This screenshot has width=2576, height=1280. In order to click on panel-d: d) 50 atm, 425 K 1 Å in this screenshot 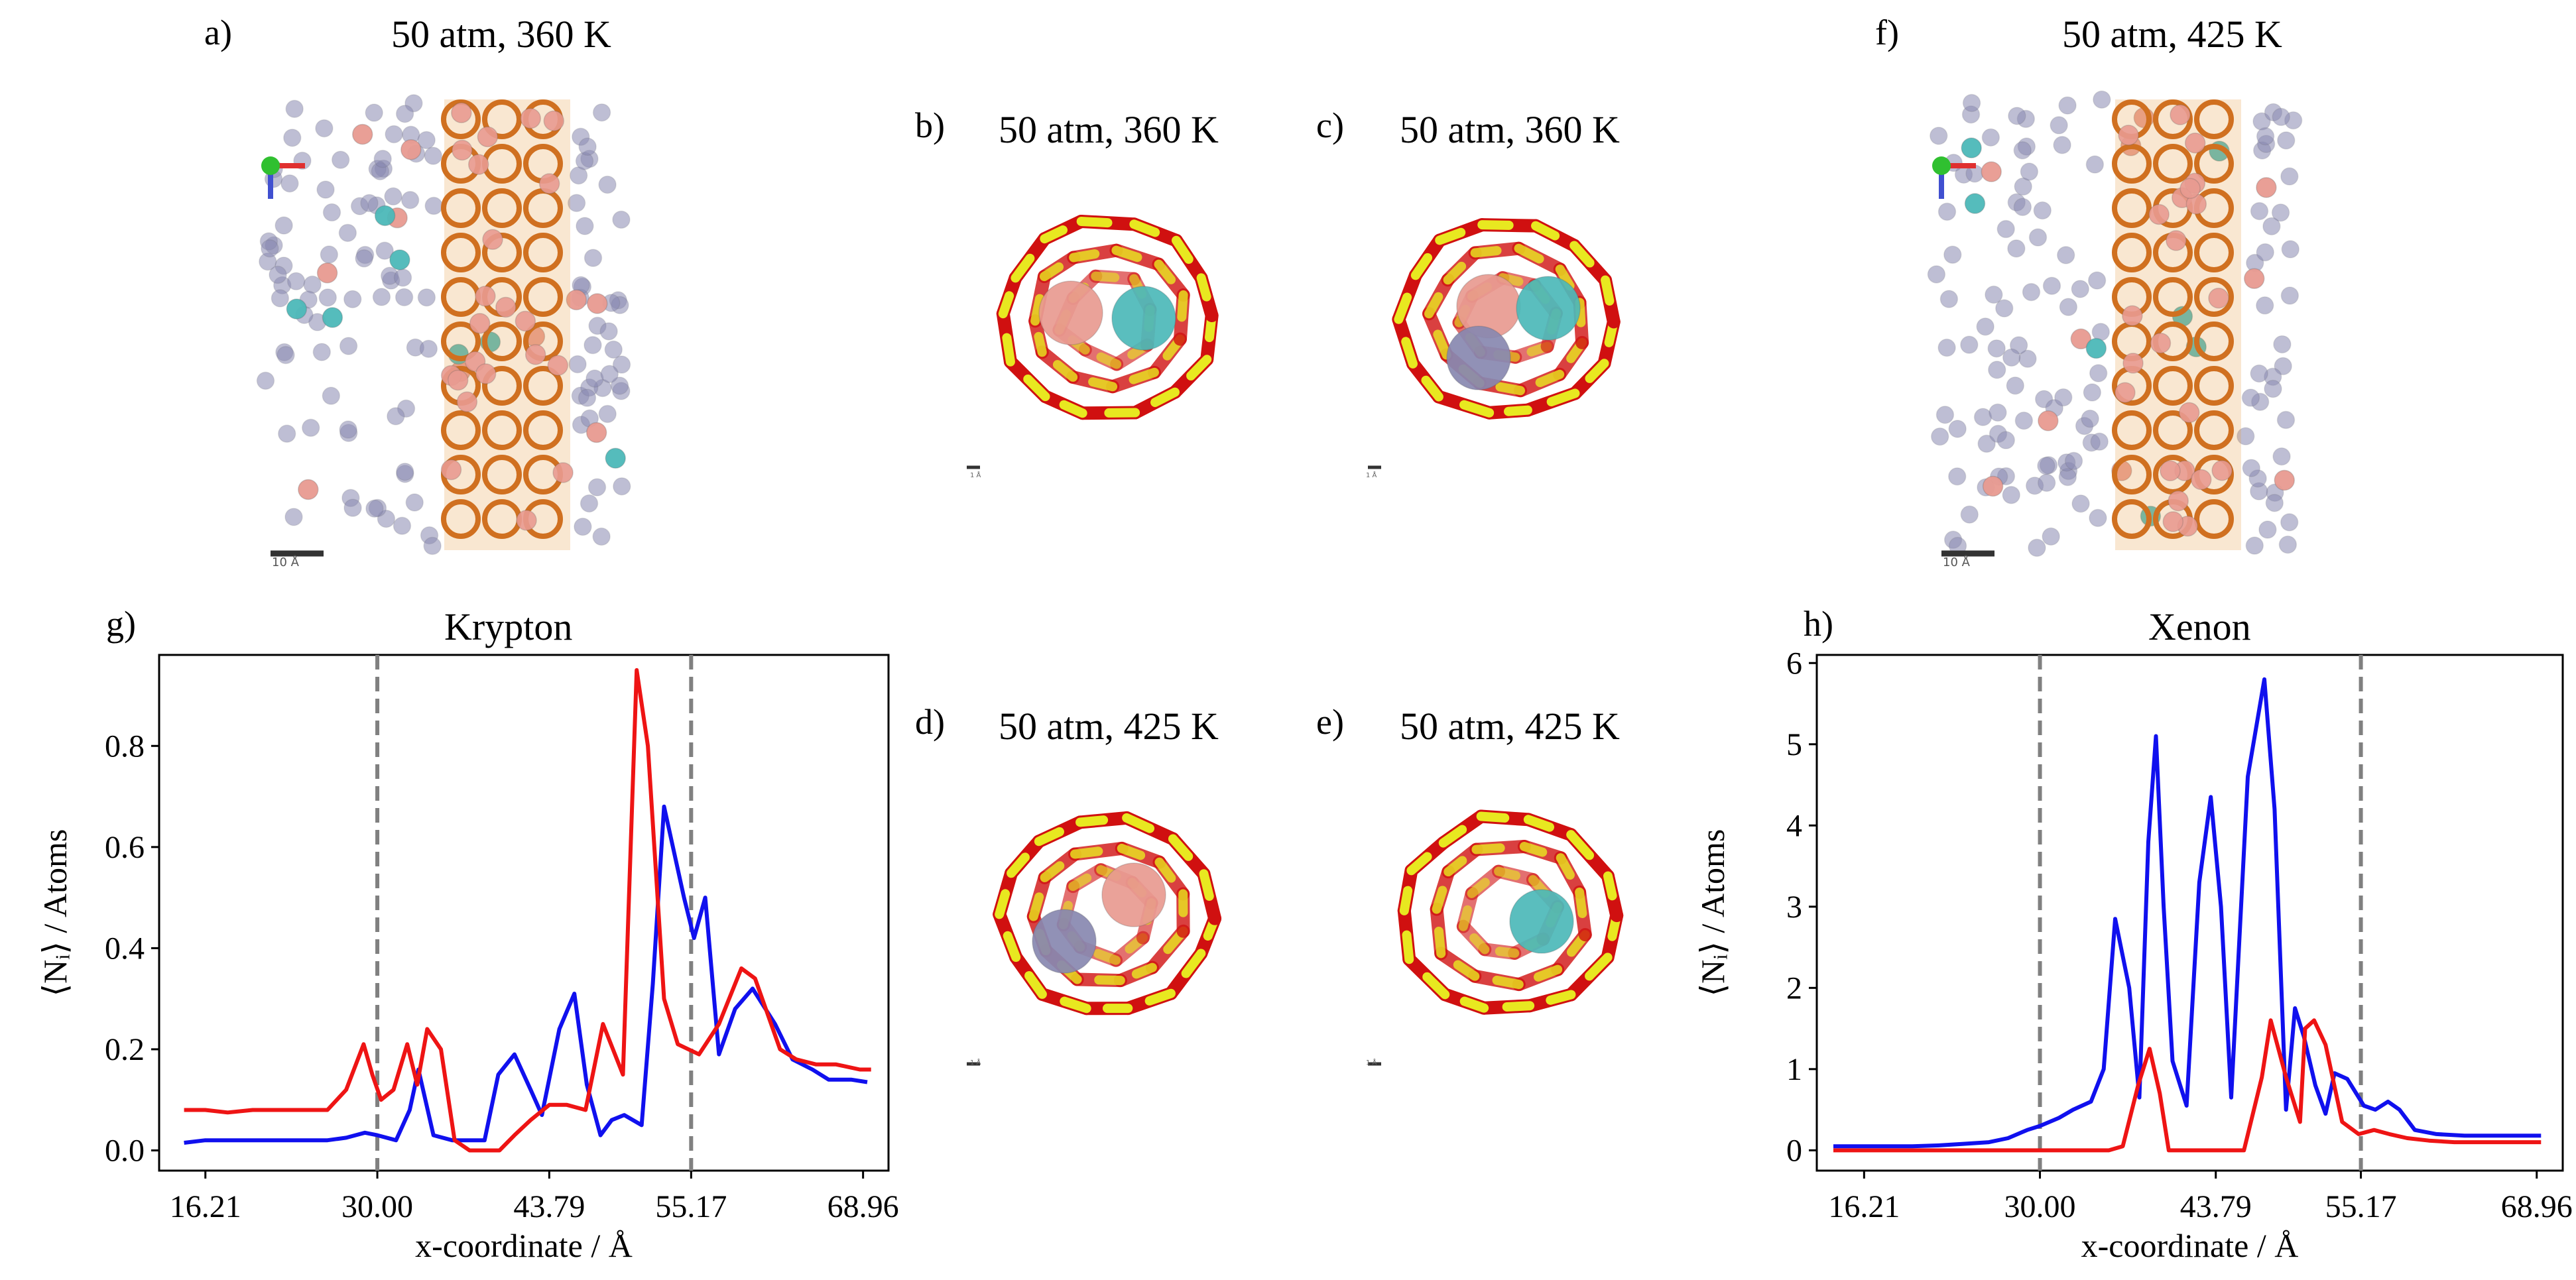, I will do `click(1100, 888)`.